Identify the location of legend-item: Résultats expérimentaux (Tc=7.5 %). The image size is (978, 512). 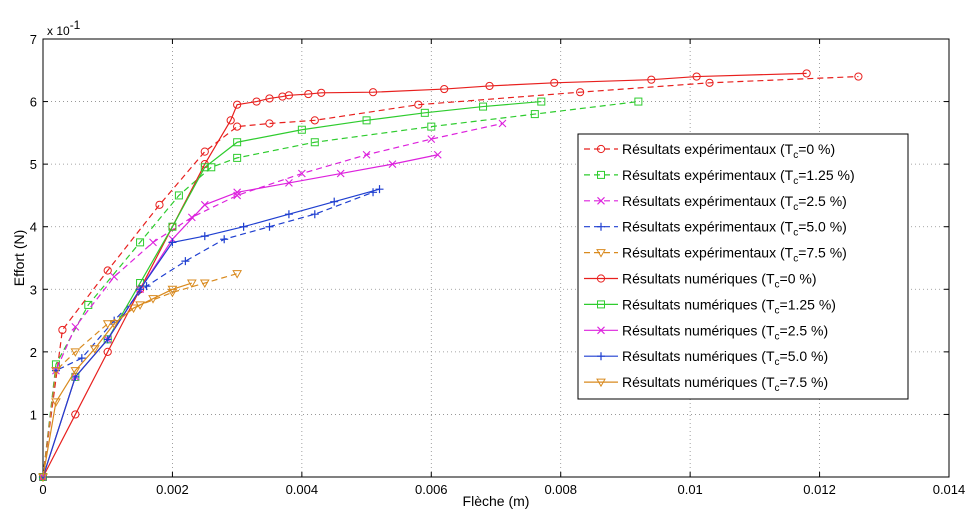
(715, 255).